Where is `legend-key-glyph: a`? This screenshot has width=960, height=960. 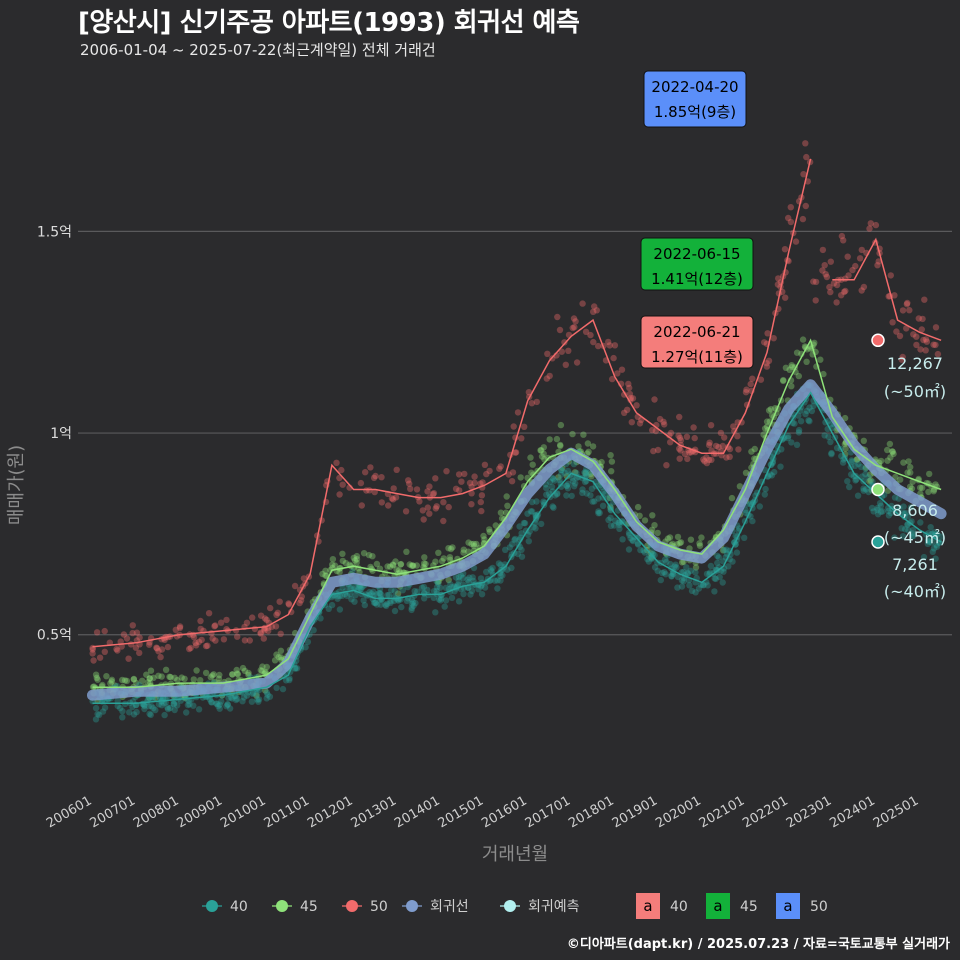
legend-key-glyph: a is located at coordinates (787, 906).